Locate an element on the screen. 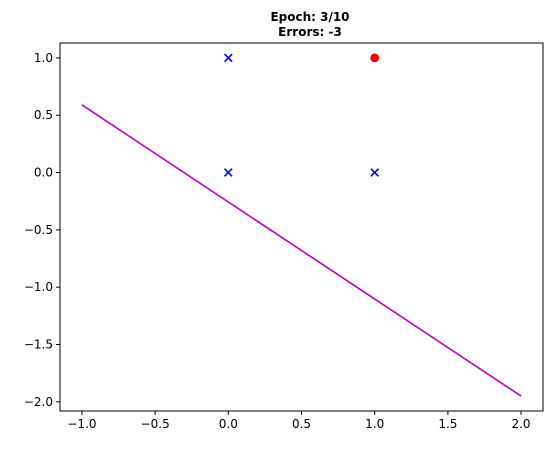 This screenshot has height=452, width=559. y-tick-label: −2.0 is located at coordinates (38, 402).